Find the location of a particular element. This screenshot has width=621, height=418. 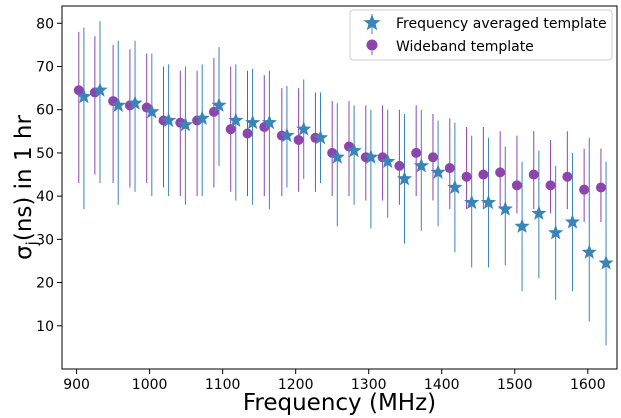

y-axis-label-rest: (ns) in 1 hr is located at coordinates (24, 178).